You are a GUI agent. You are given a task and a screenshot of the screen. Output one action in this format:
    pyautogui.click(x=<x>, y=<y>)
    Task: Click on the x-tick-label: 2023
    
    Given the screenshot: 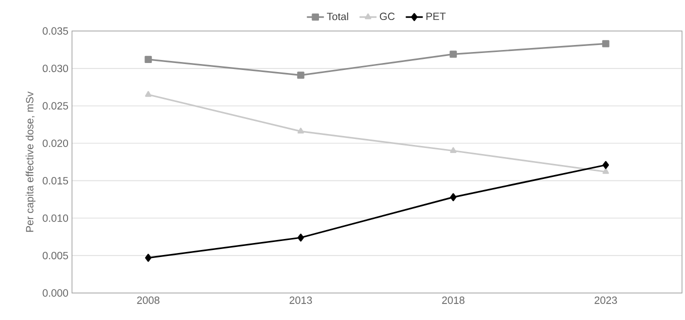 What is the action you would take?
    pyautogui.click(x=605, y=300)
    